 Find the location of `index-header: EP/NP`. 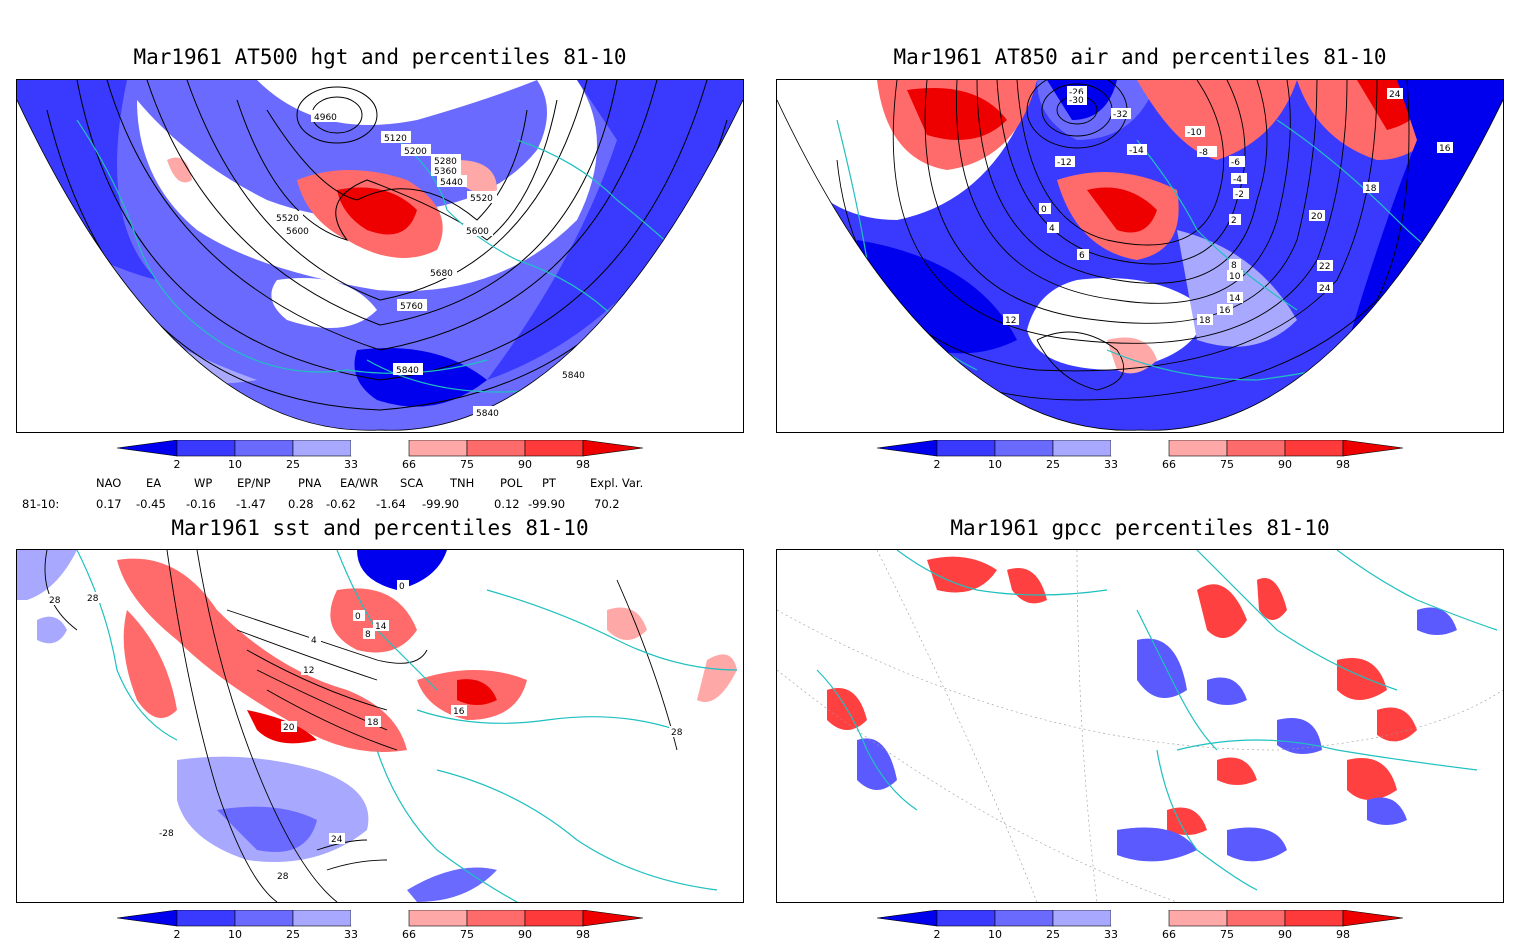

index-header: EP/NP is located at coordinates (254, 483).